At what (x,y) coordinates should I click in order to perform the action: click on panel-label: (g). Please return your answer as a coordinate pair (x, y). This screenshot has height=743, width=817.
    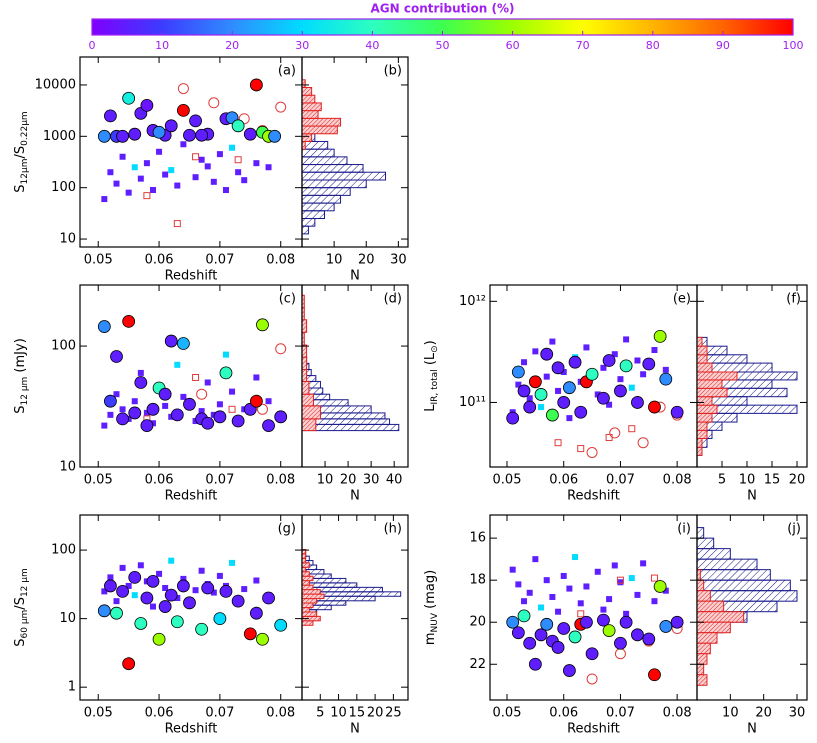
    Looking at the image, I should click on (287, 529).